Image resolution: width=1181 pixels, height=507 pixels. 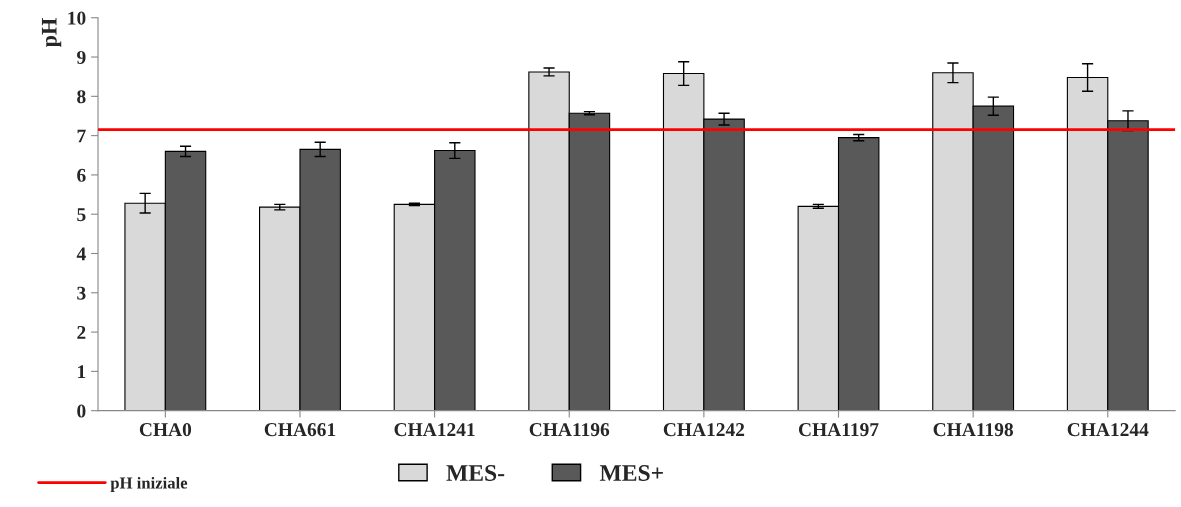 What do you see at coordinates (631, 473) in the screenshot?
I see `legend-label: MES+` at bounding box center [631, 473].